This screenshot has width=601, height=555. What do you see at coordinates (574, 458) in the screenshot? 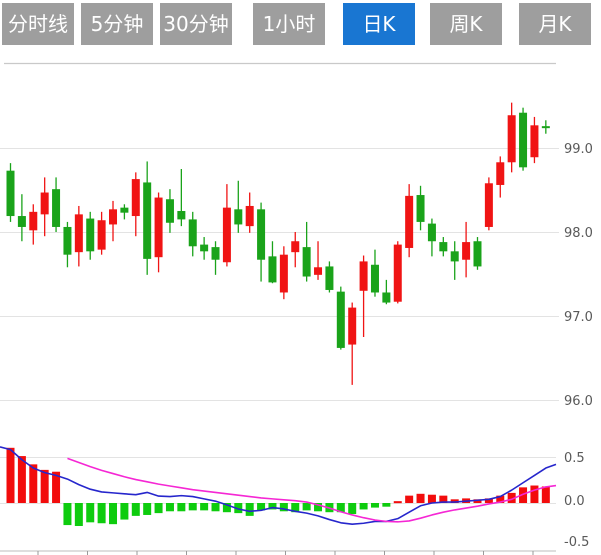
I see `macd-axis-label: 0.5` at bounding box center [574, 458].